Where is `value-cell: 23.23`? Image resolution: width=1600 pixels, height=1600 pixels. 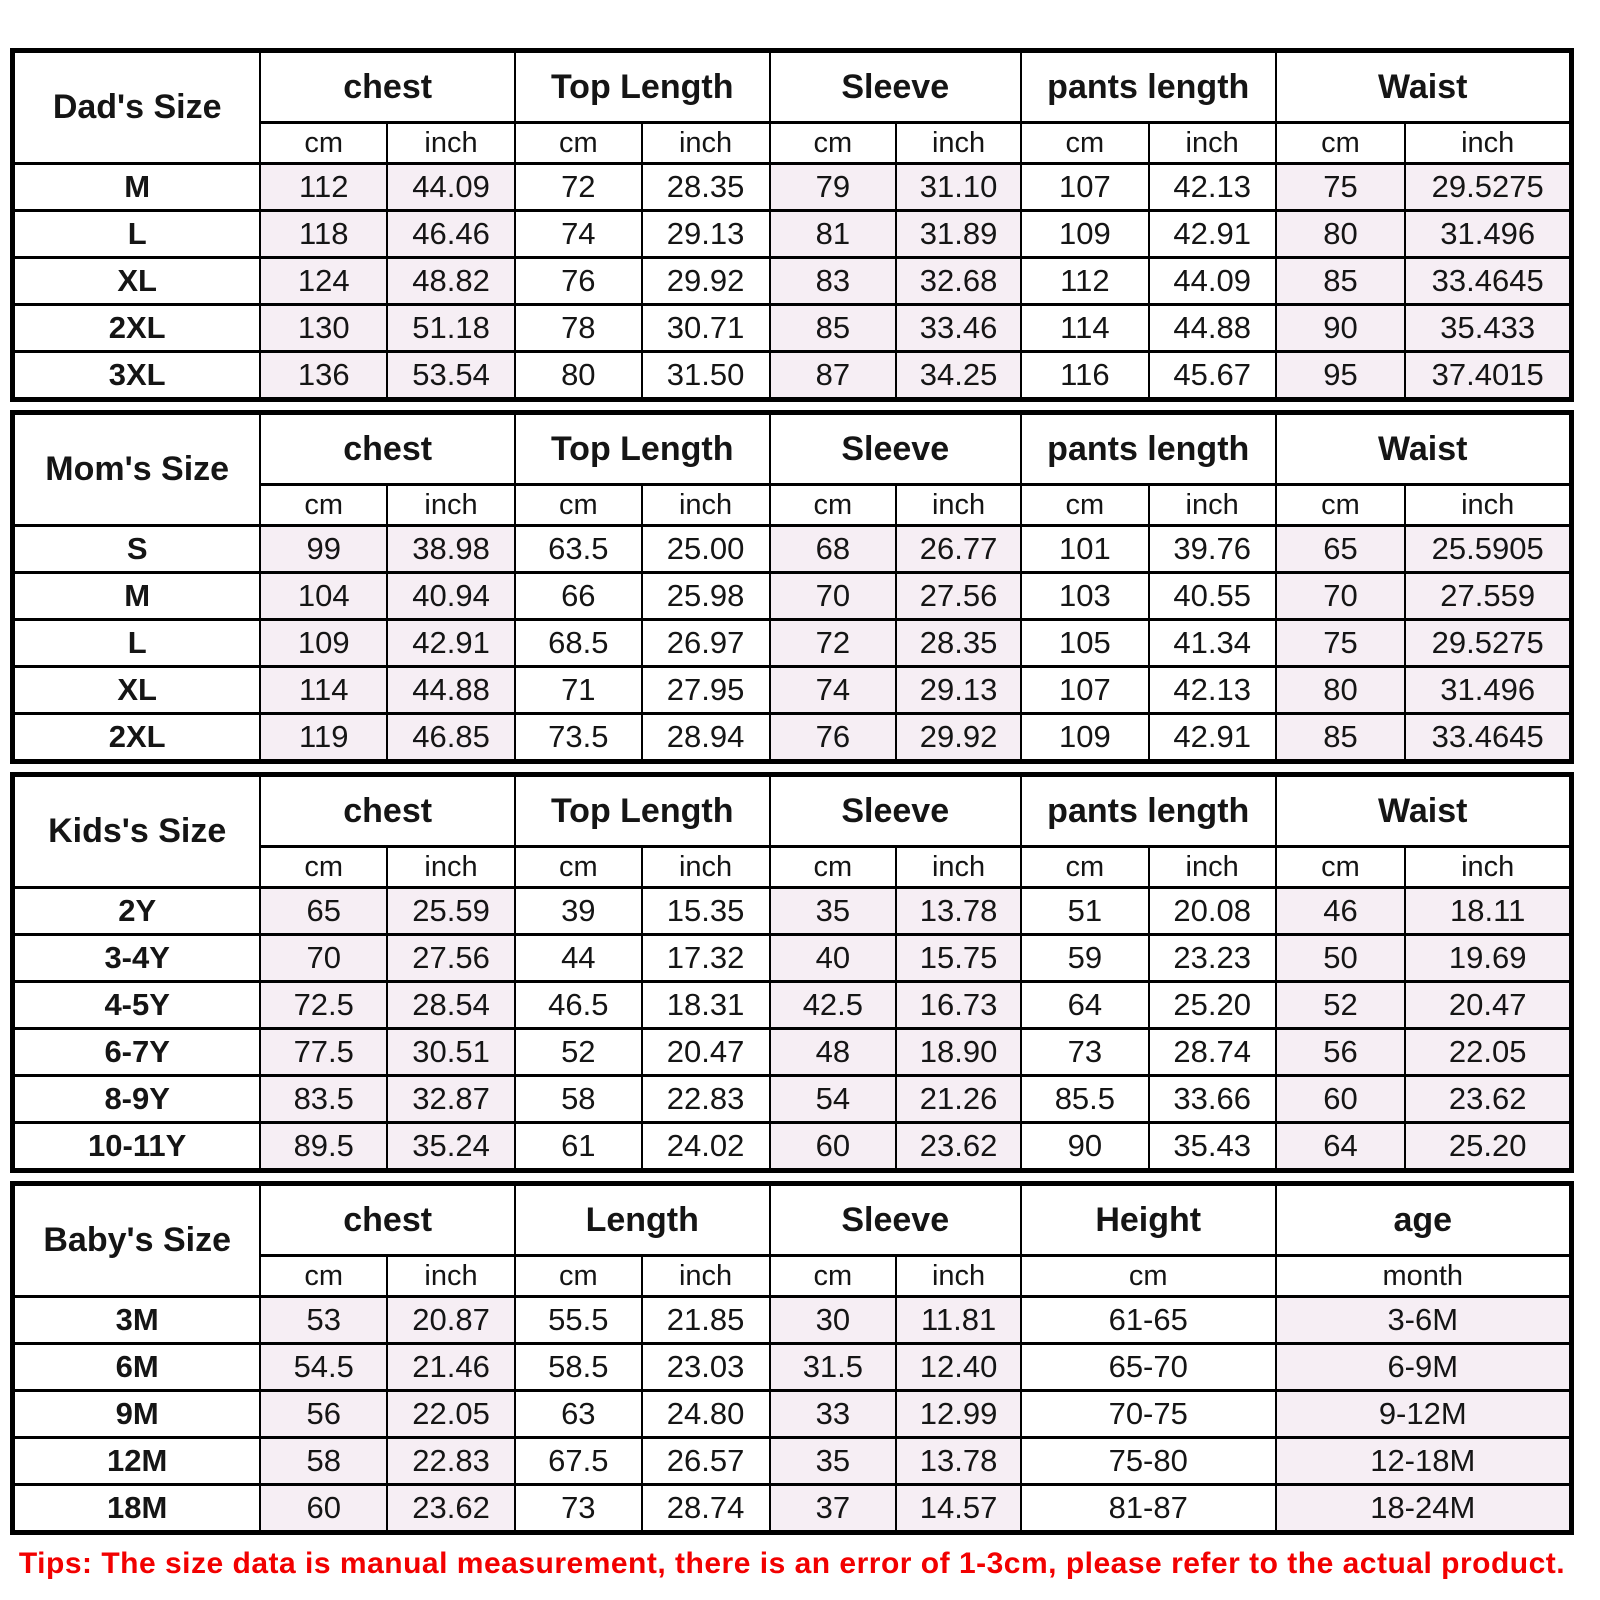 value-cell: 23.23 is located at coordinates (1212, 958).